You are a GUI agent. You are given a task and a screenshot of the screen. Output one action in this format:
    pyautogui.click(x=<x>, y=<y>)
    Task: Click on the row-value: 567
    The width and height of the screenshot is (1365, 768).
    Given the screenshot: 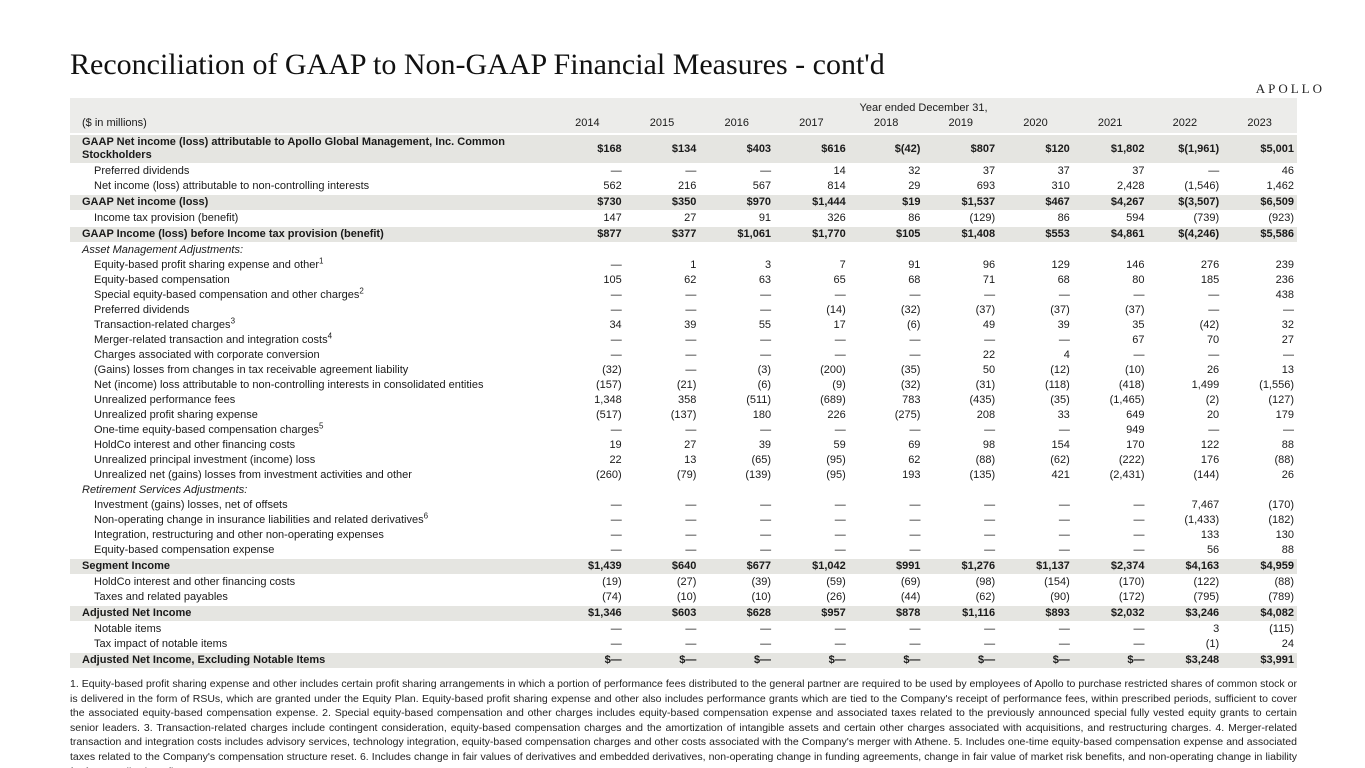 What is the action you would take?
    pyautogui.click(x=762, y=186)
    